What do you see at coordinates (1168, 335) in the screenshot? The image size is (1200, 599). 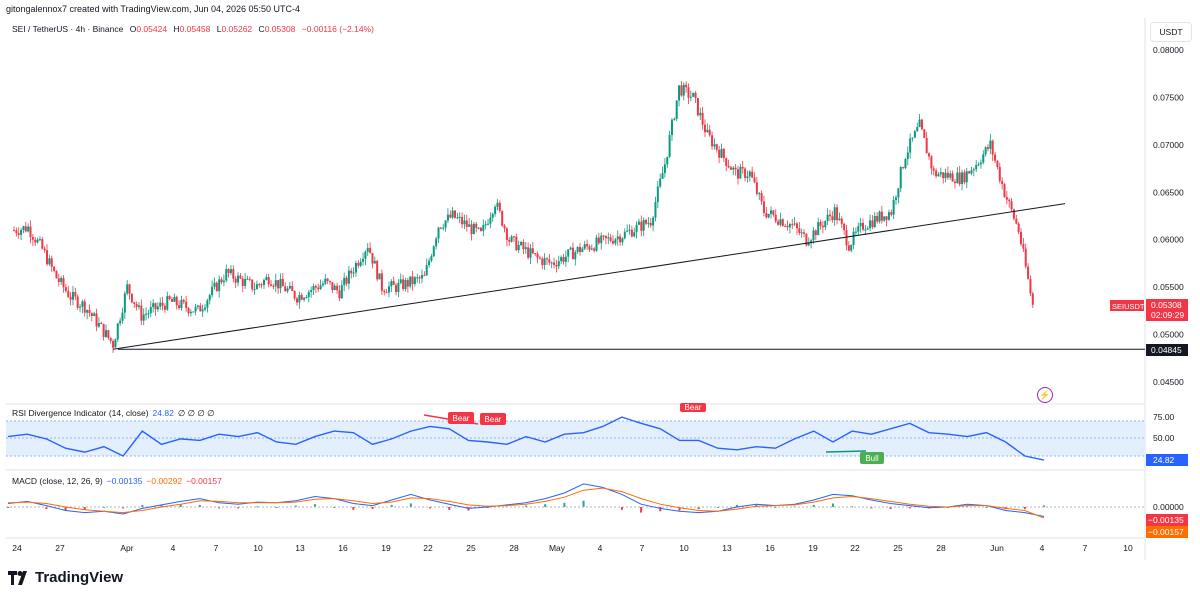 I see `price-scale-label: 0.05000` at bounding box center [1168, 335].